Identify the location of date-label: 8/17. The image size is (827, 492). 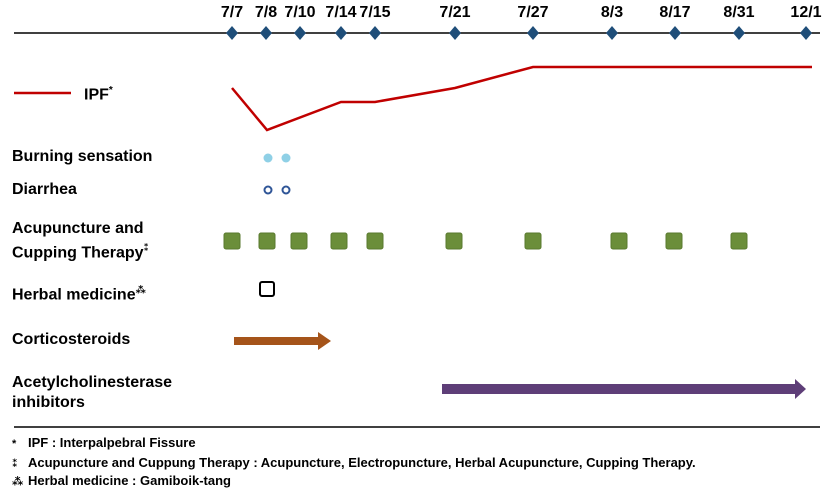
(675, 12).